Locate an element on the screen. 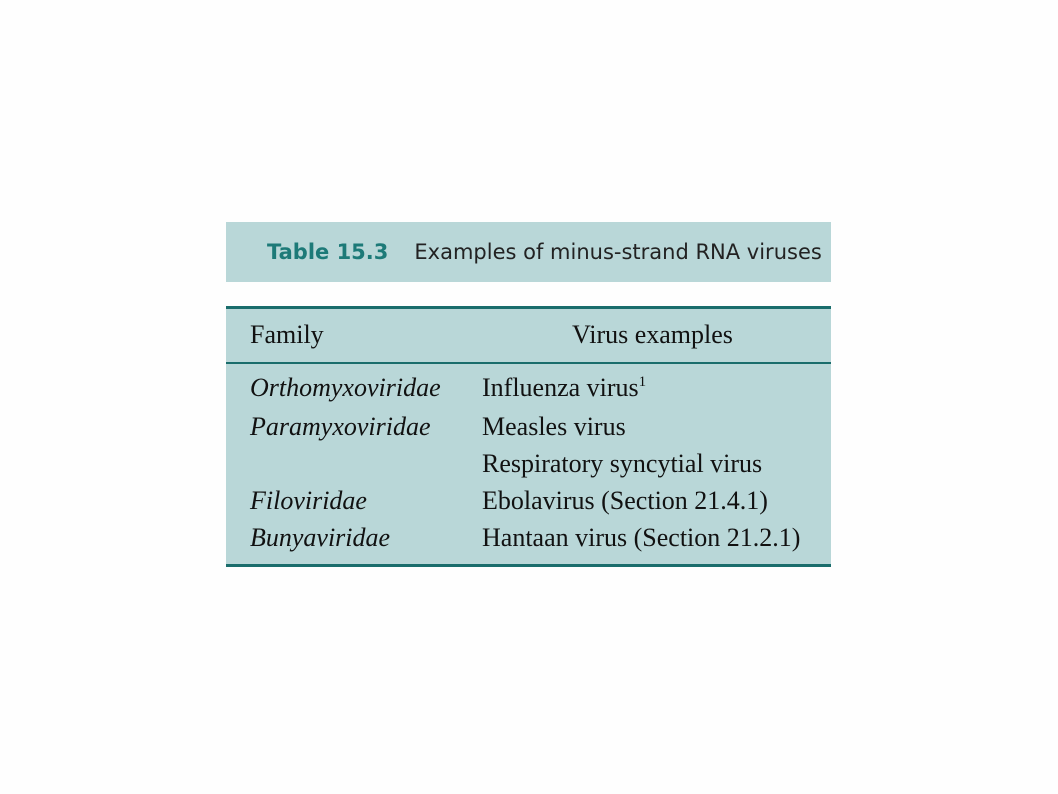  table-row: Orthomyxoviridae Influenza virus1 is located at coordinates (528, 391).